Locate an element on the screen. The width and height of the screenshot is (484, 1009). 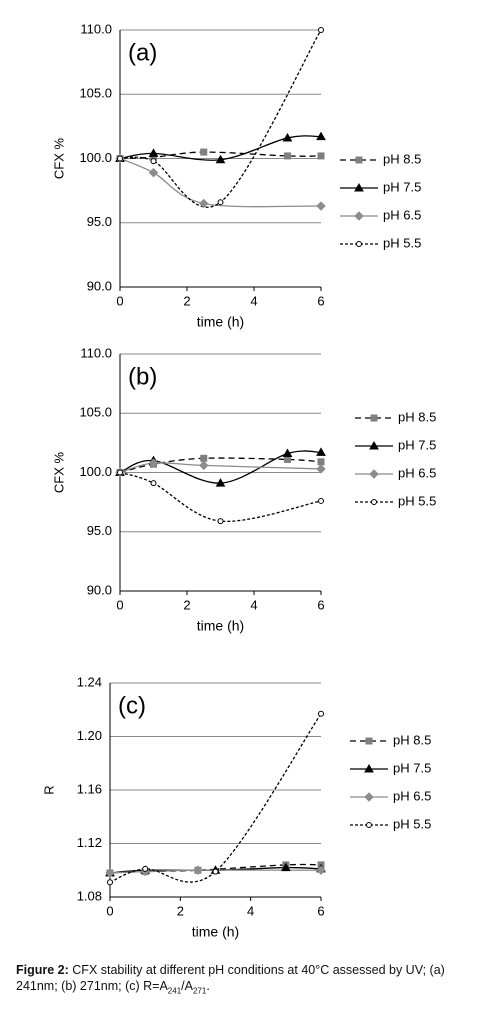
y-tick-label: 1.08 is located at coordinates (89, 895).